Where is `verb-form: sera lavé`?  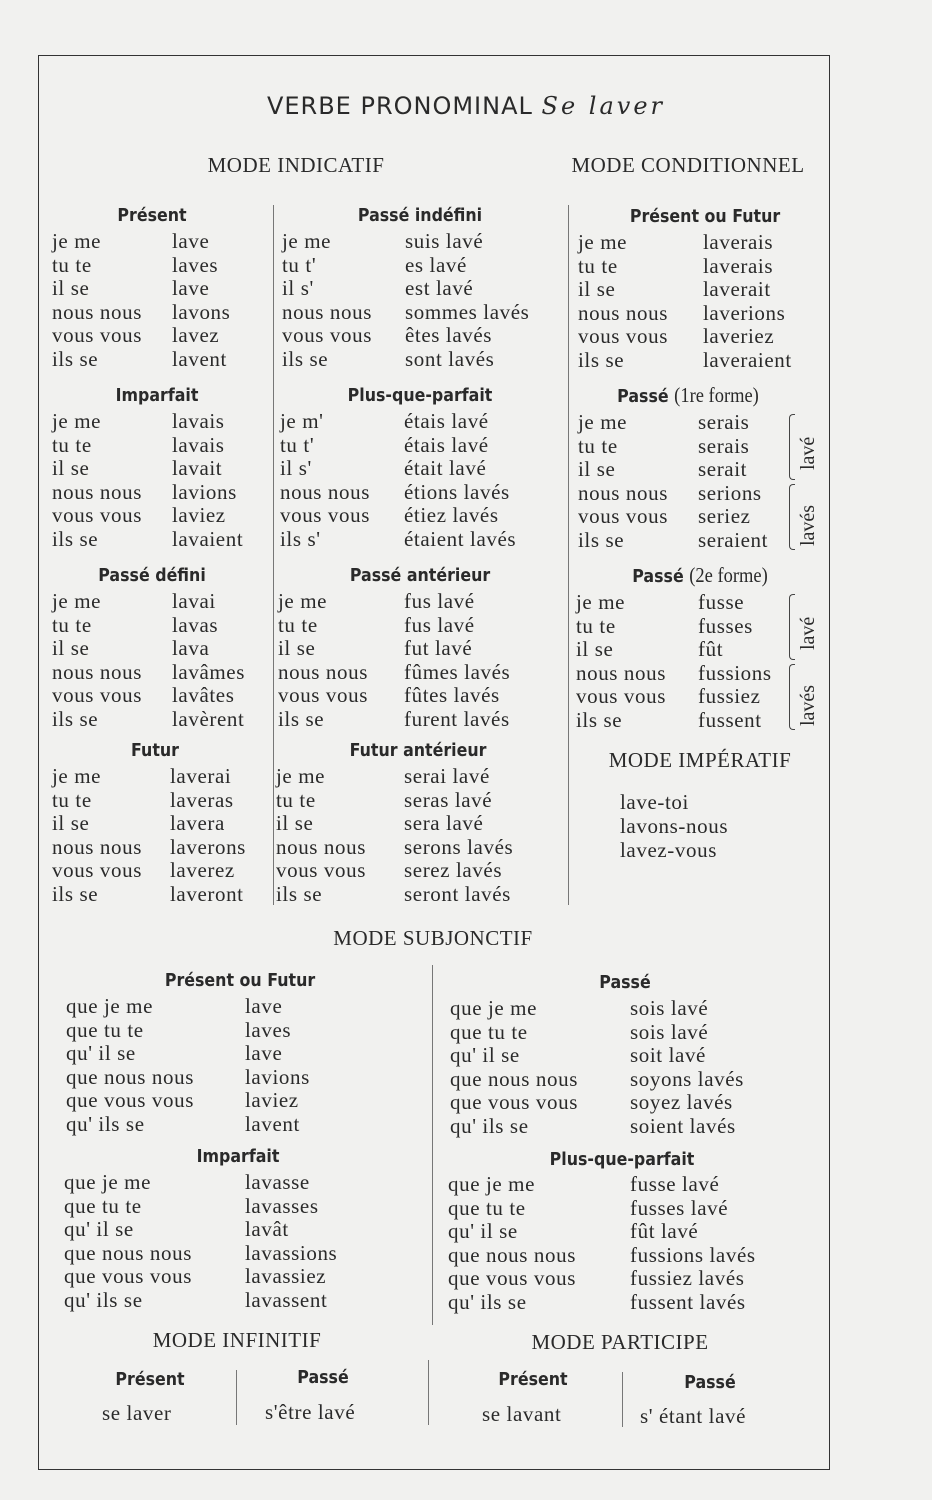 verb-form: sera lavé is located at coordinates (444, 823).